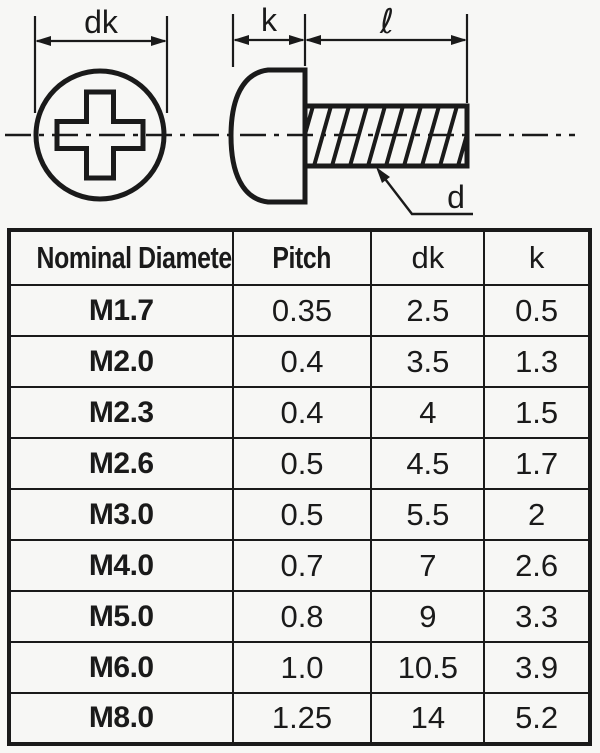  Describe the element at coordinates (121, 565) in the screenshot. I see `cell-nominal: M4.0` at that location.